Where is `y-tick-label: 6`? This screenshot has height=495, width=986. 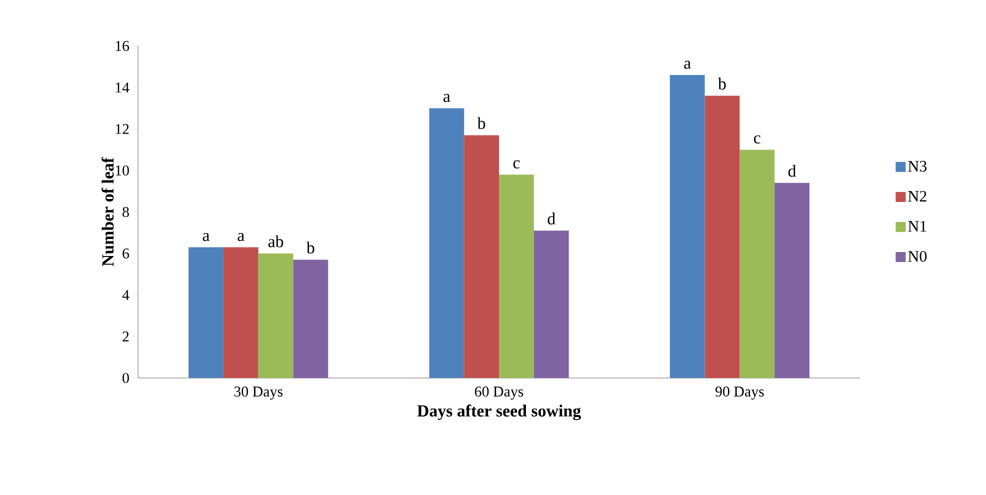 y-tick-label: 6 is located at coordinates (126, 253).